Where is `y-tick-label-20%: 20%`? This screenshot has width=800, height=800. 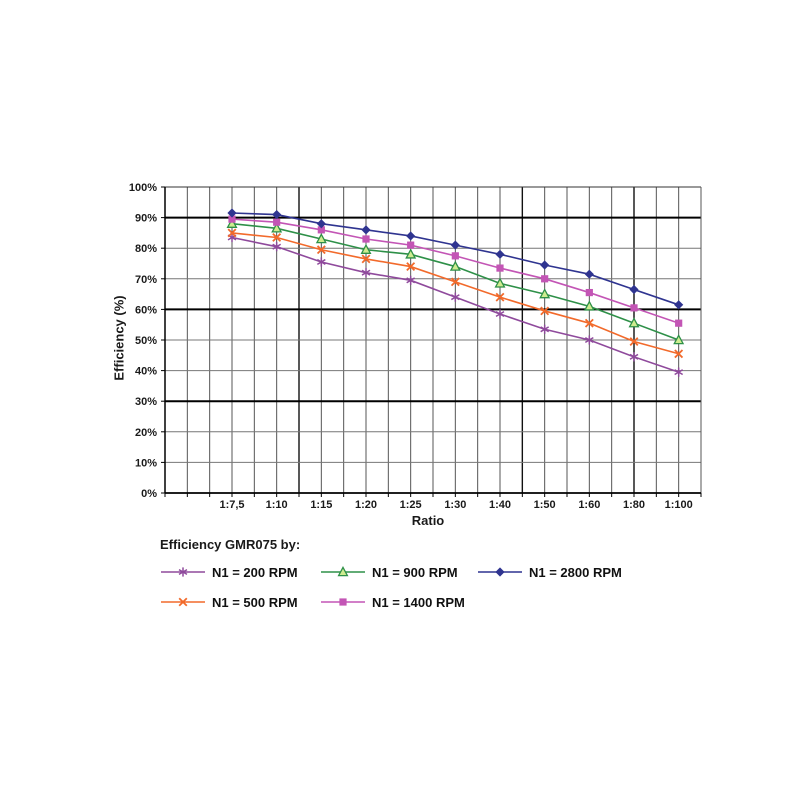
y-tick-label-20%: 20% is located at coordinates (146, 433).